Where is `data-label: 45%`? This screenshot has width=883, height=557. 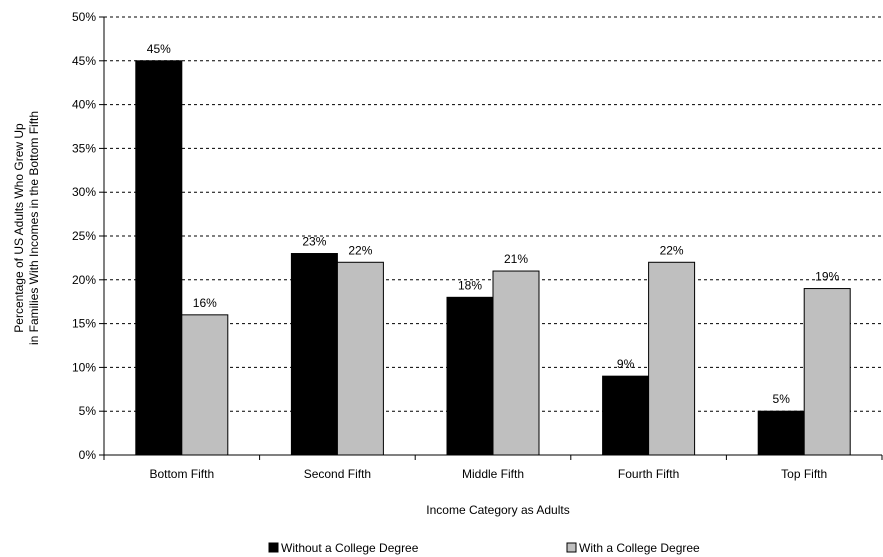 data-label: 45% is located at coordinates (159, 49).